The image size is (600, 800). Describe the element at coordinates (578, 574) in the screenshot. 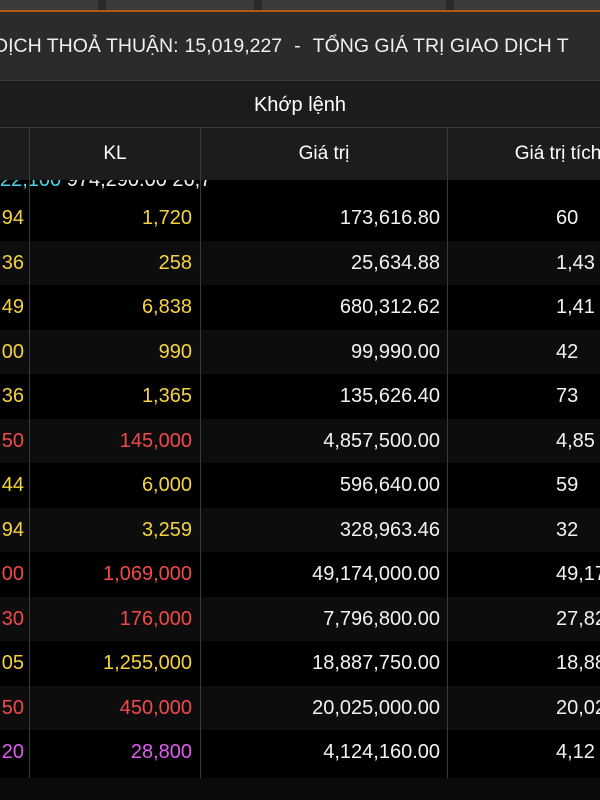

I see `gia-tri-tich-cell: 49,17` at that location.